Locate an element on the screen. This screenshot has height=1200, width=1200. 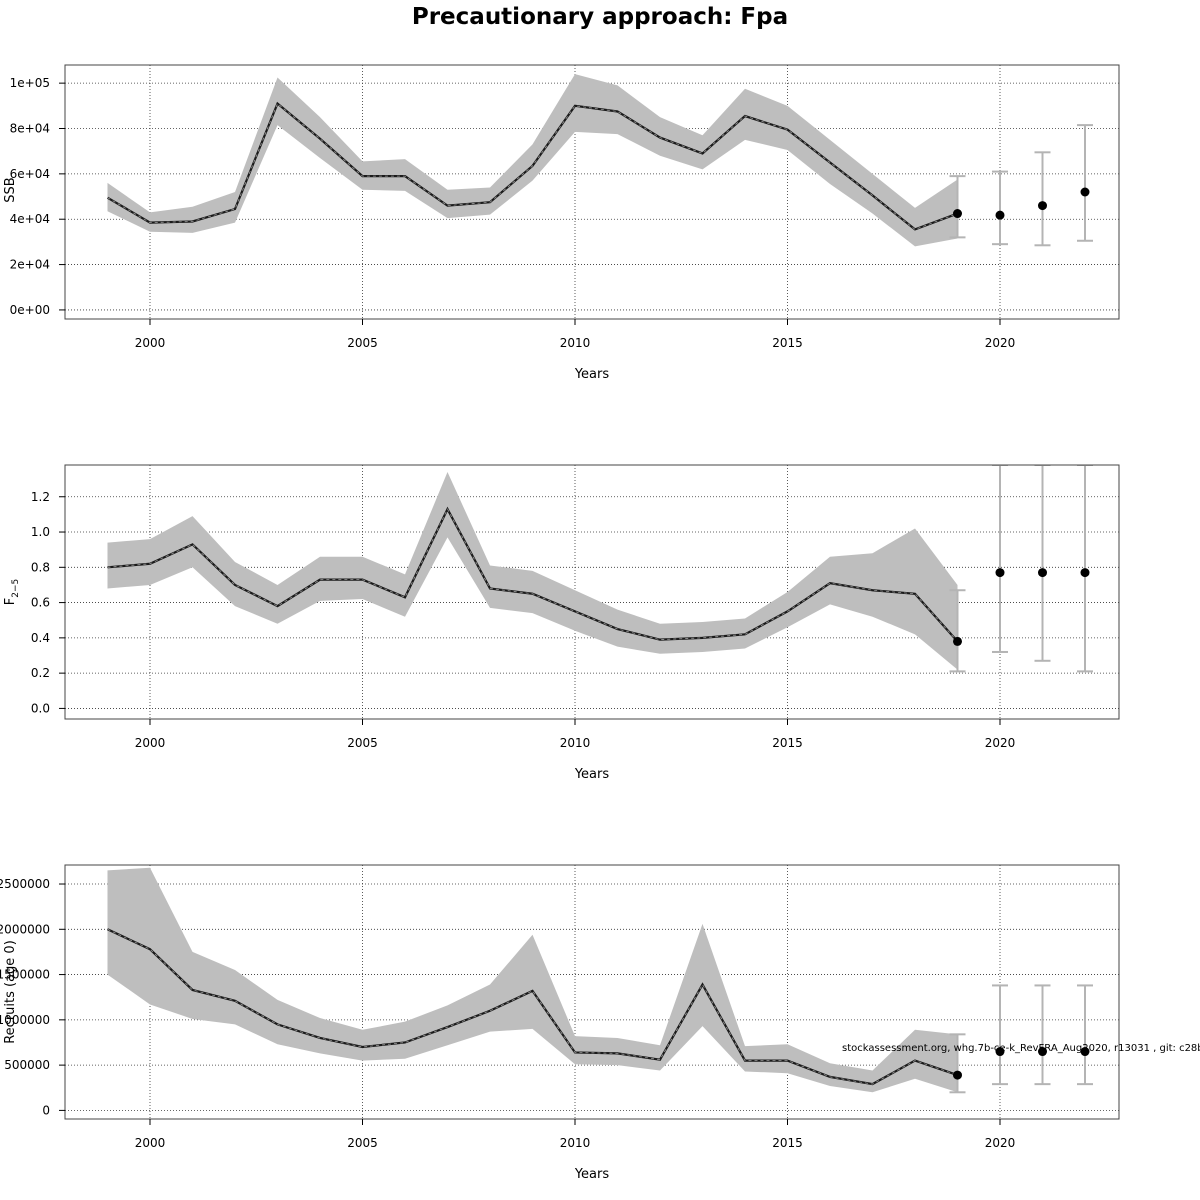
y-tick-label: 8e+04 is located at coordinates (30, 129).